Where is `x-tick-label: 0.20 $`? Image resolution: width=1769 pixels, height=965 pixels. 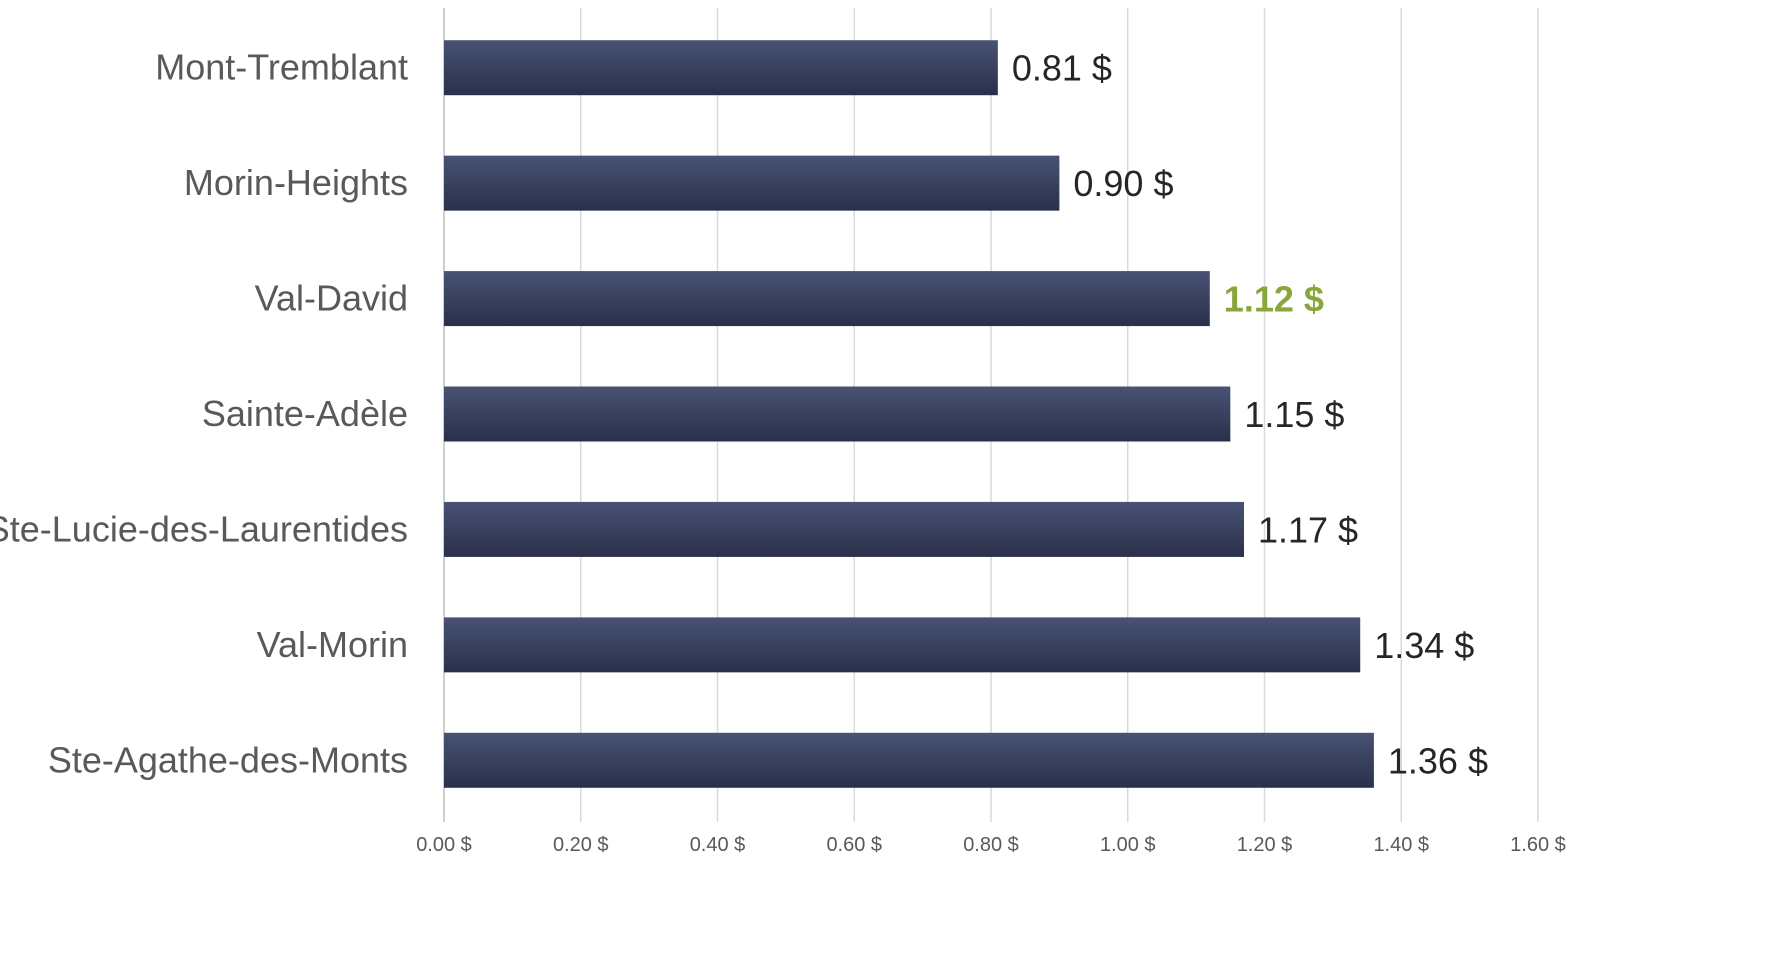 x-tick-label: 0.20 $ is located at coordinates (581, 845).